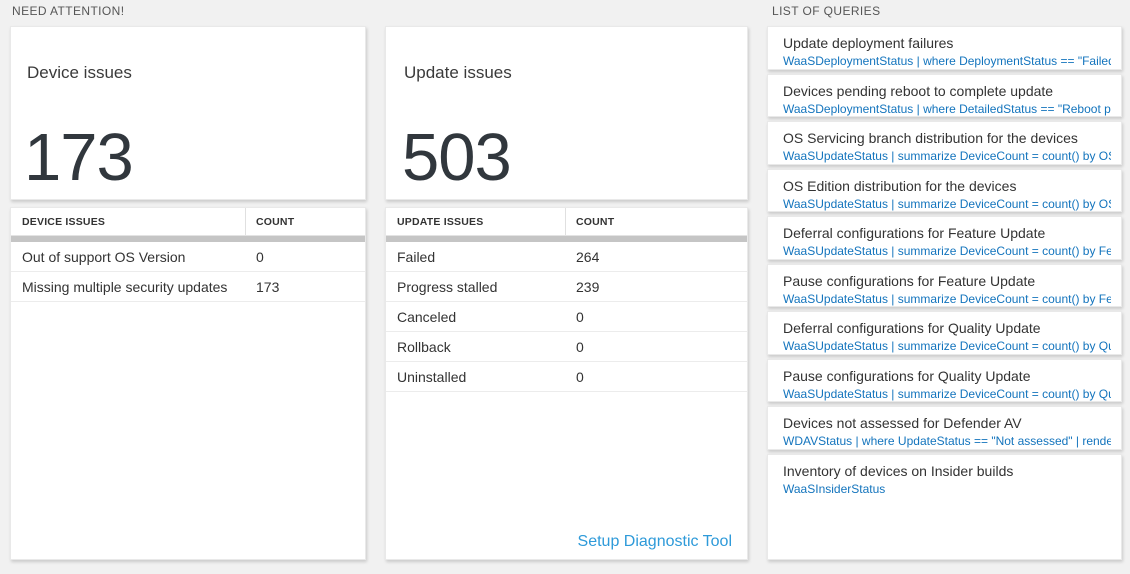  I want to click on update-table-header-issues: UPDATE ISSUES, so click(476, 221).